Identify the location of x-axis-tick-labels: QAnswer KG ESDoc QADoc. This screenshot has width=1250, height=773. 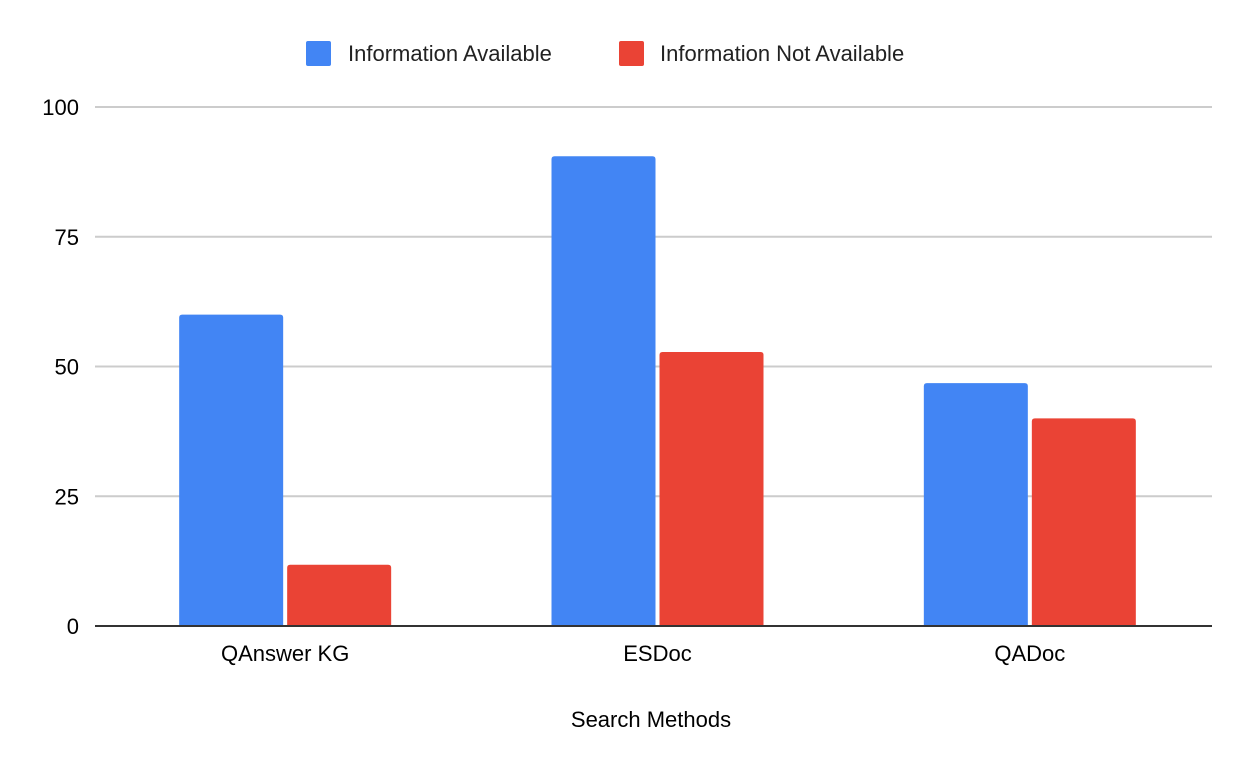
(643, 653).